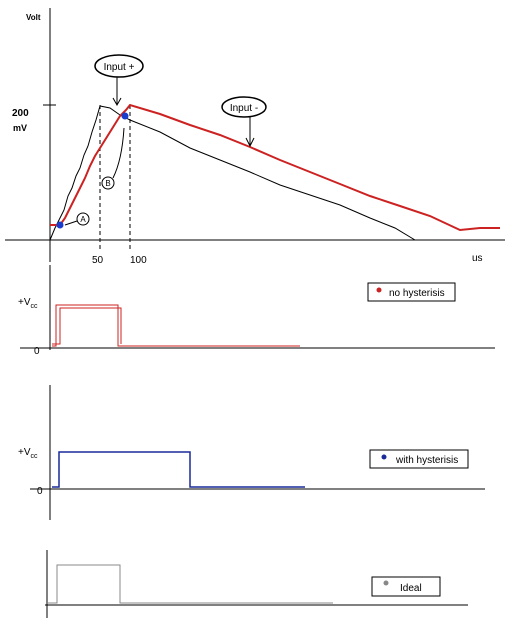 The height and width of the screenshot is (623, 512). I want to click on marker-label: A, so click(83, 219).